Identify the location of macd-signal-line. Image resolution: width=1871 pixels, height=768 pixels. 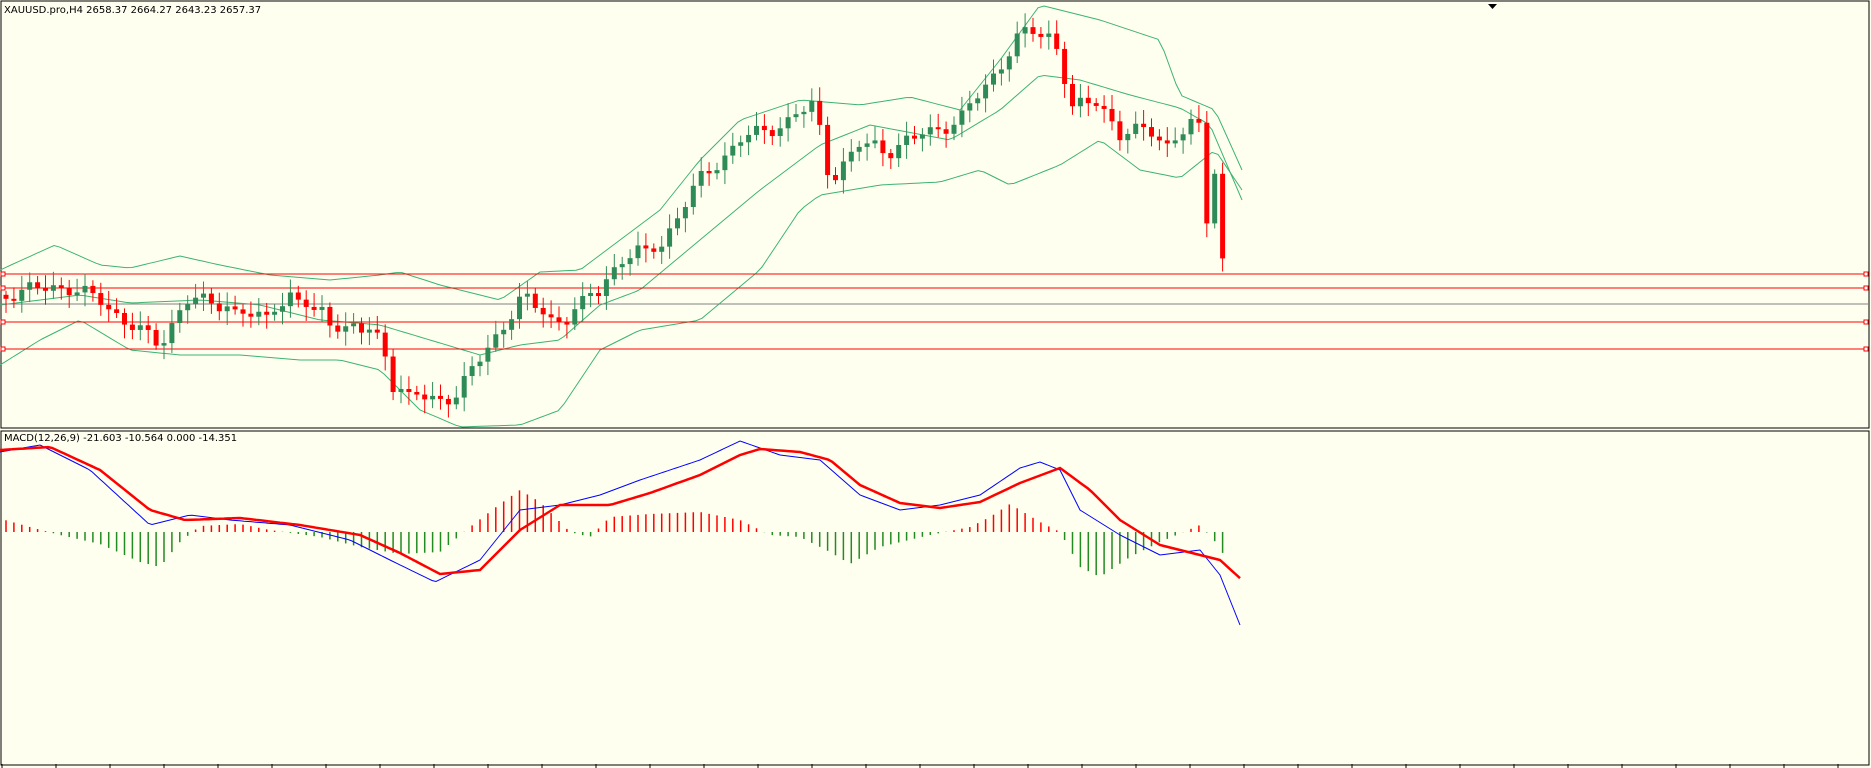
(620, 512).